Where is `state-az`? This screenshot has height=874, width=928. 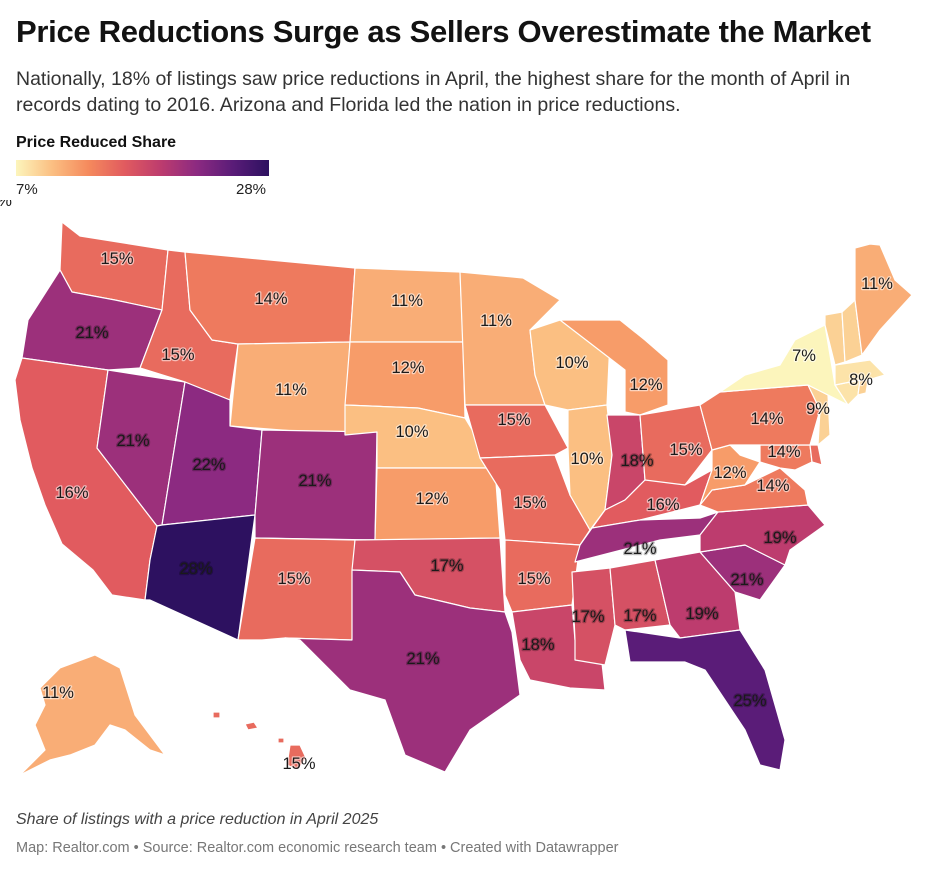
state-az is located at coordinates (200, 577).